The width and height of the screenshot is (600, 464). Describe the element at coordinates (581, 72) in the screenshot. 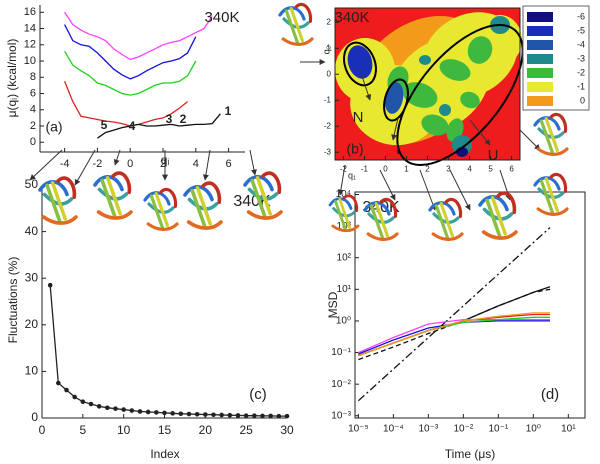

I see `colorbar-label: -2` at that location.